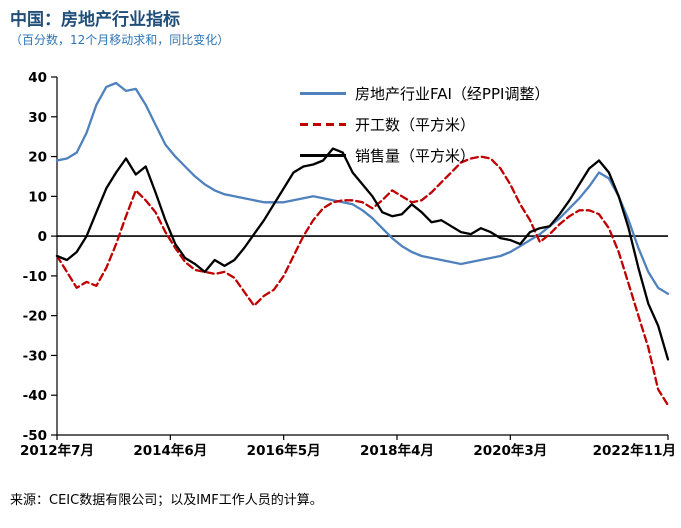 Image resolution: width=681 pixels, height=528 pixels. Describe the element at coordinates (452, 94) in the screenshot. I see `legend-label-fai: 房地产行业FAI（经PPI调整）` at that location.